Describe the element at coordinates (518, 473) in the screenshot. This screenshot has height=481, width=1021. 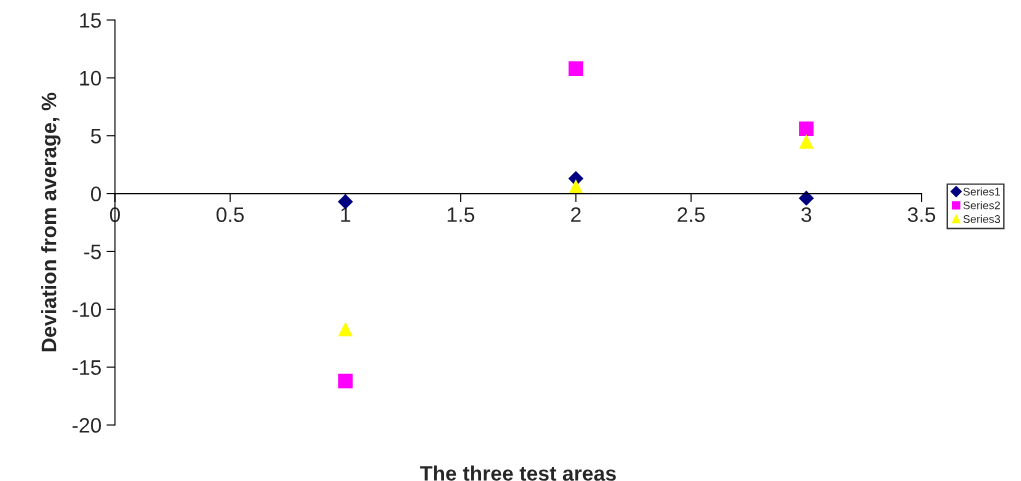
I see `x-axis-title: The three test areas` at that location.